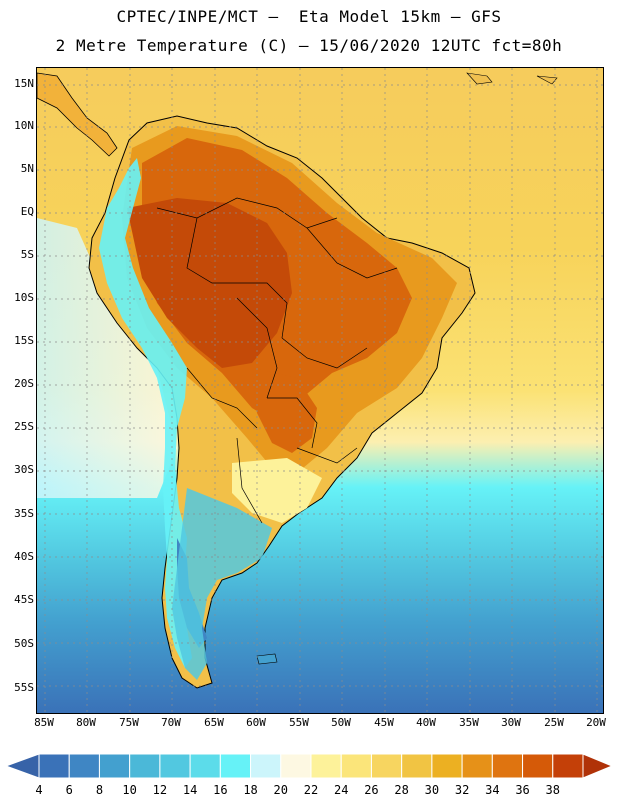 The image size is (618, 800). I want to click on lon-label-80w: 80W, so click(86, 722).